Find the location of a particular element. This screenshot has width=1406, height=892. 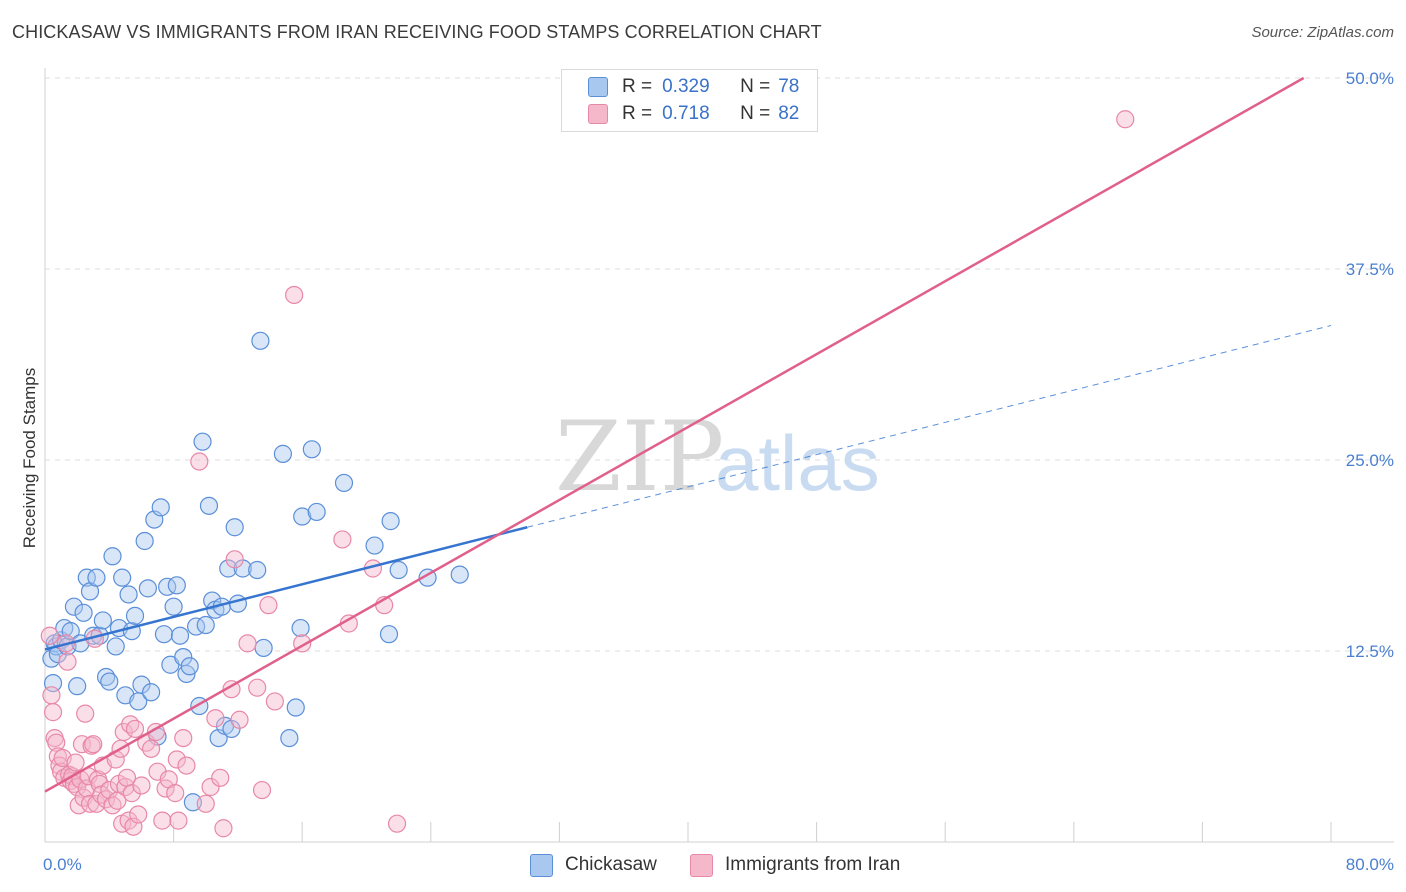

y-tick-label: 37.5% is located at coordinates (1370, 269).